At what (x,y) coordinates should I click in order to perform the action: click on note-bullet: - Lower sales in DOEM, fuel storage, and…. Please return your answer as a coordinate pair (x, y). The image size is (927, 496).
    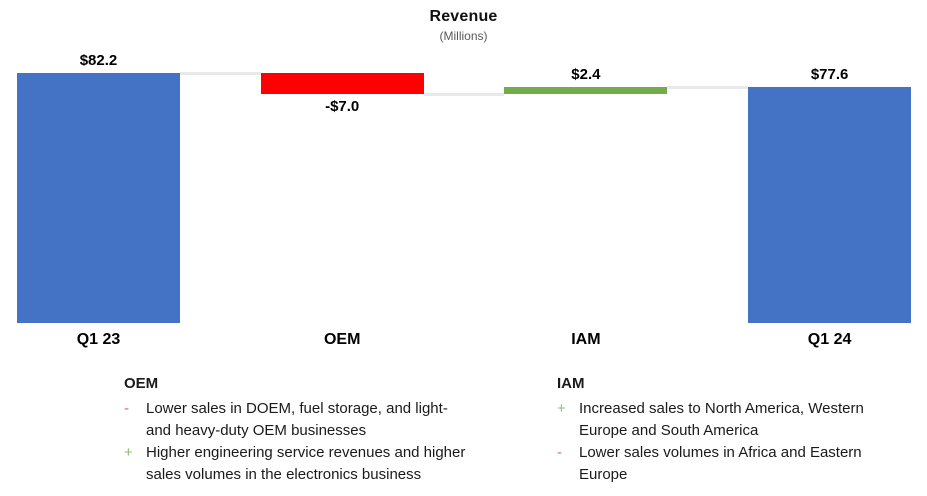
    Looking at the image, I should click on (320, 420).